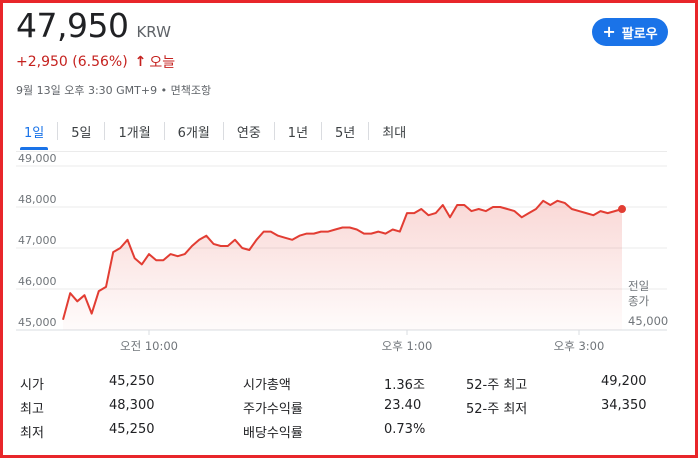 The width and height of the screenshot is (698, 458). What do you see at coordinates (248, 133) in the screenshot?
I see `tab-5: 연중` at bounding box center [248, 133].